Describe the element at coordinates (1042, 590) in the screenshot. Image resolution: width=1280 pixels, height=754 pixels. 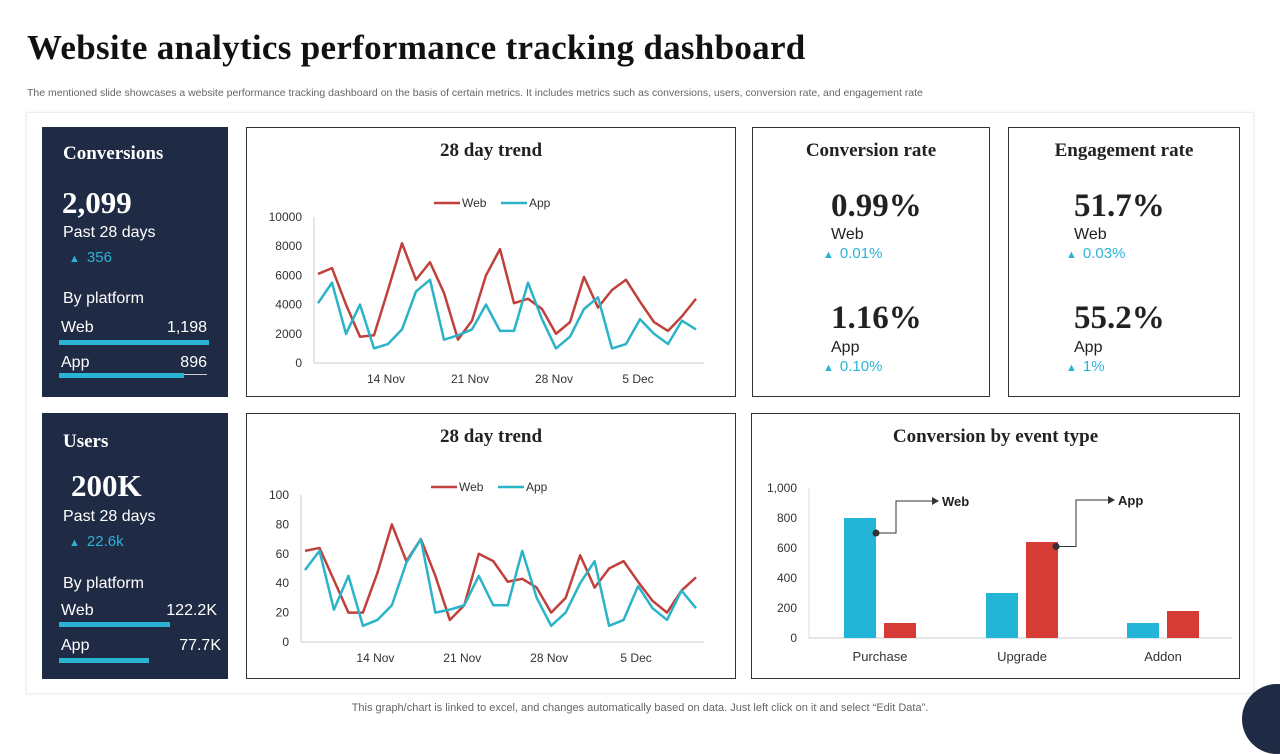
I see `bar-app-upgrade` at that location.